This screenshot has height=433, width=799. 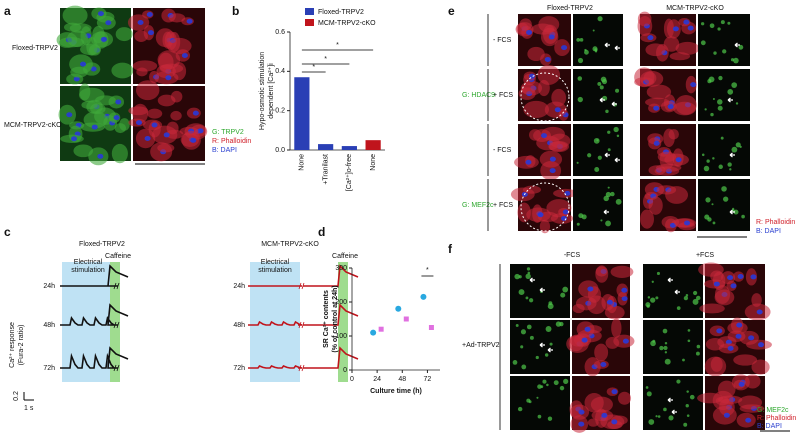 What do you see at coordinates (33, 125) in the screenshot?
I see `row-label: MCM-TRPV2-cKO` at bounding box center [33, 125].